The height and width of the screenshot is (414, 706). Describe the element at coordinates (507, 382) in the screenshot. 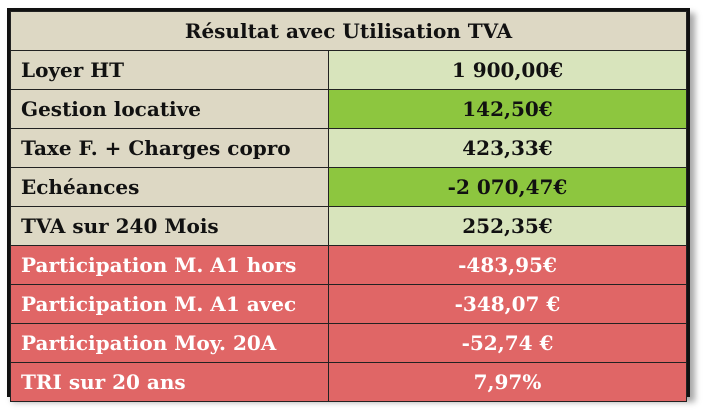

I see `row-value-tri: 7,97%` at that location.